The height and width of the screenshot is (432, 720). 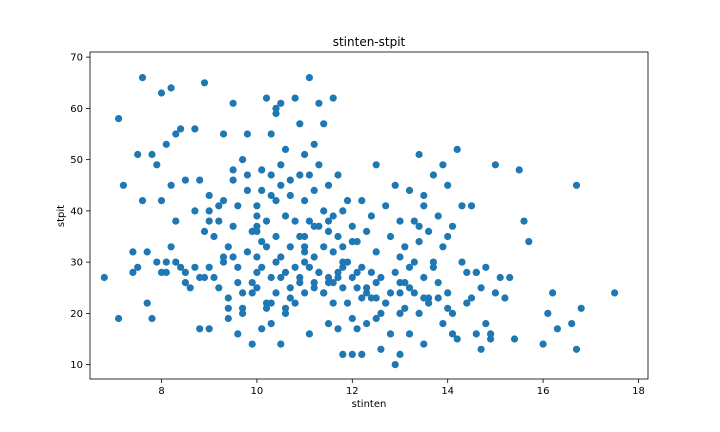 I want to click on y-tick-label: 40, so click(x=76, y=211).